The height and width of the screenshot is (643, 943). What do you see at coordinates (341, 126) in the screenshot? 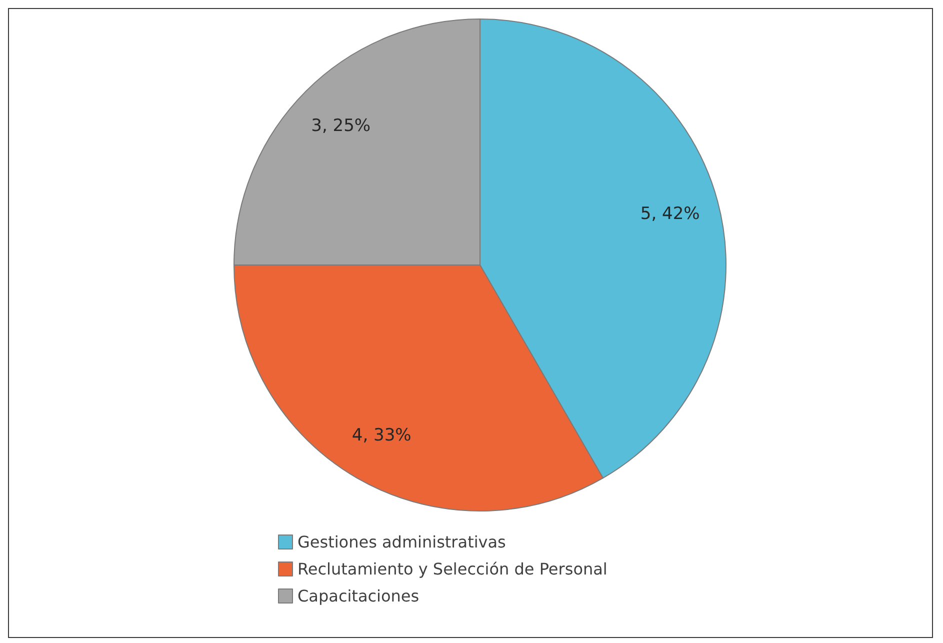
I see `data-label: 3, 25%` at bounding box center [341, 126].